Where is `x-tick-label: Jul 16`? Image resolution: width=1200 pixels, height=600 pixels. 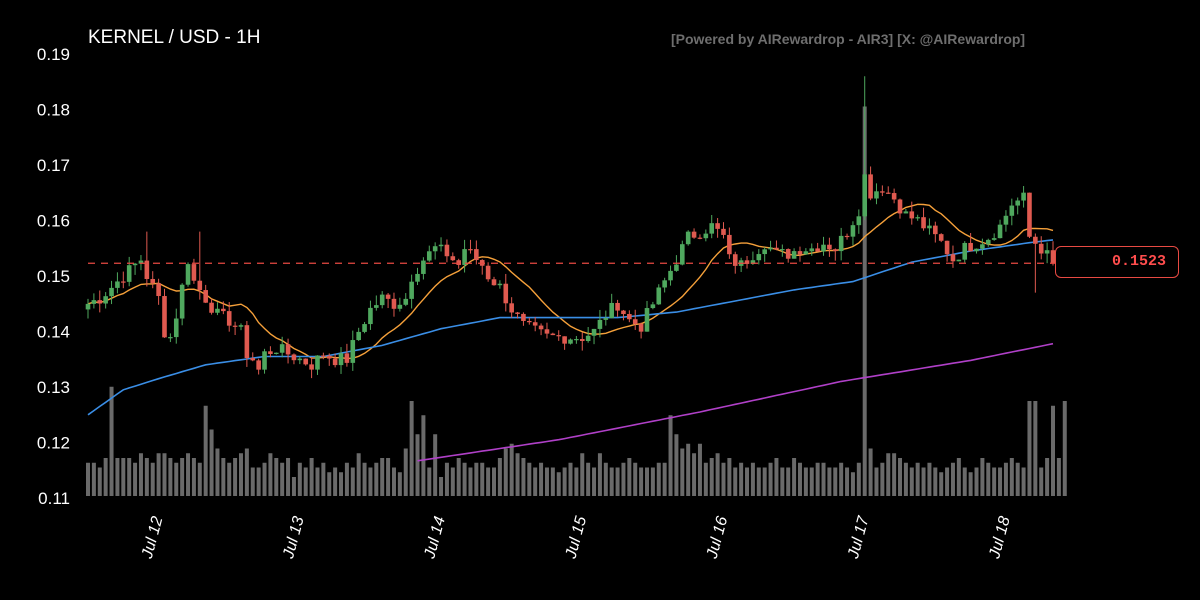 x-tick-label: Jul 16 is located at coordinates (718, 538).